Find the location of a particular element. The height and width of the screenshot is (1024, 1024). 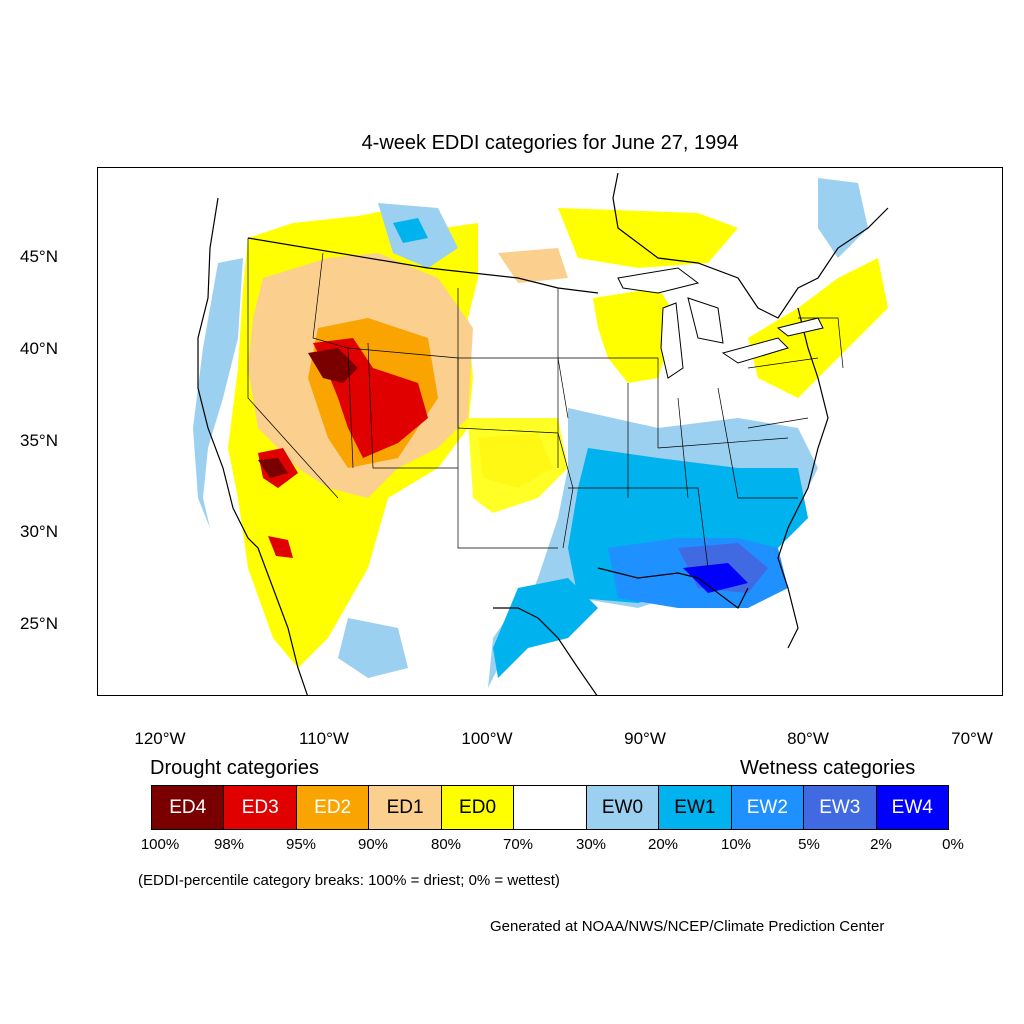

lat-tick-label: 40°N is located at coordinates (39, 348).